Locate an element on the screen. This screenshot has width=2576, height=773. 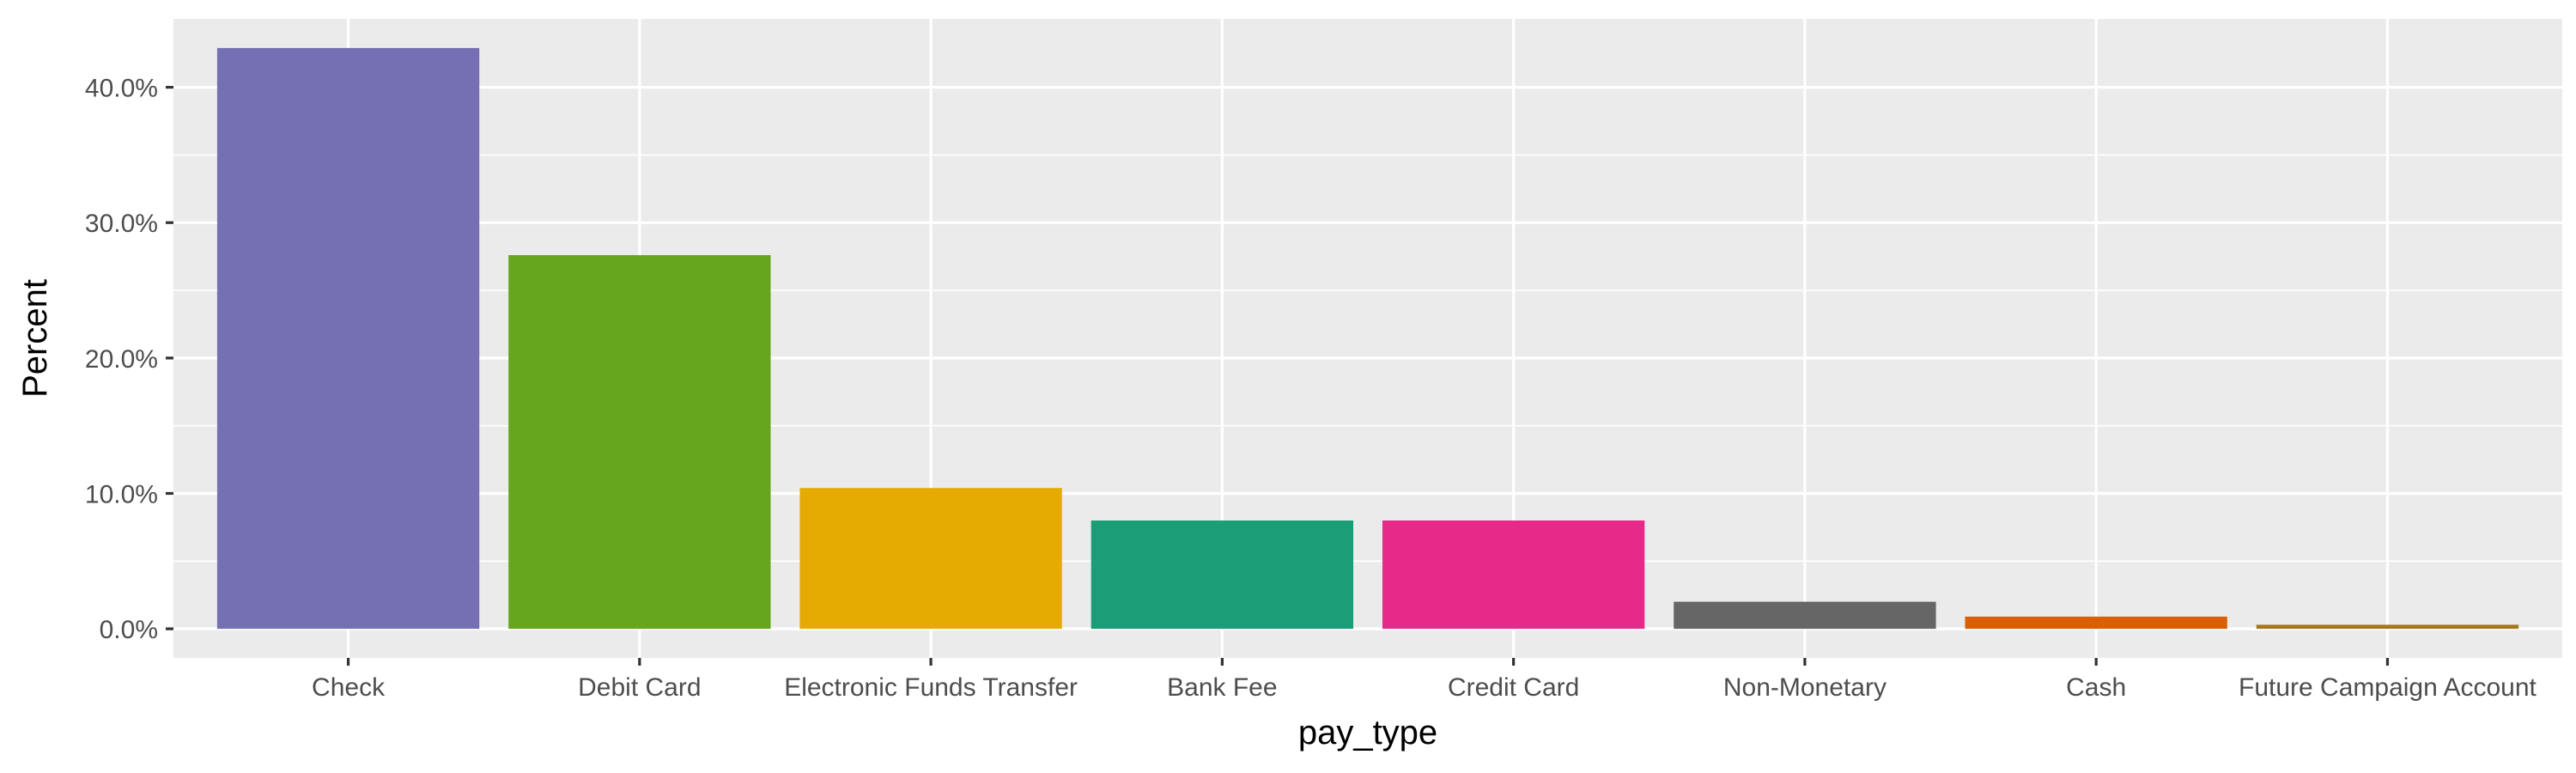
y-axis: 0.0% 10.0% 20.0% 30.0% 40.0% is located at coordinates (129, 359).